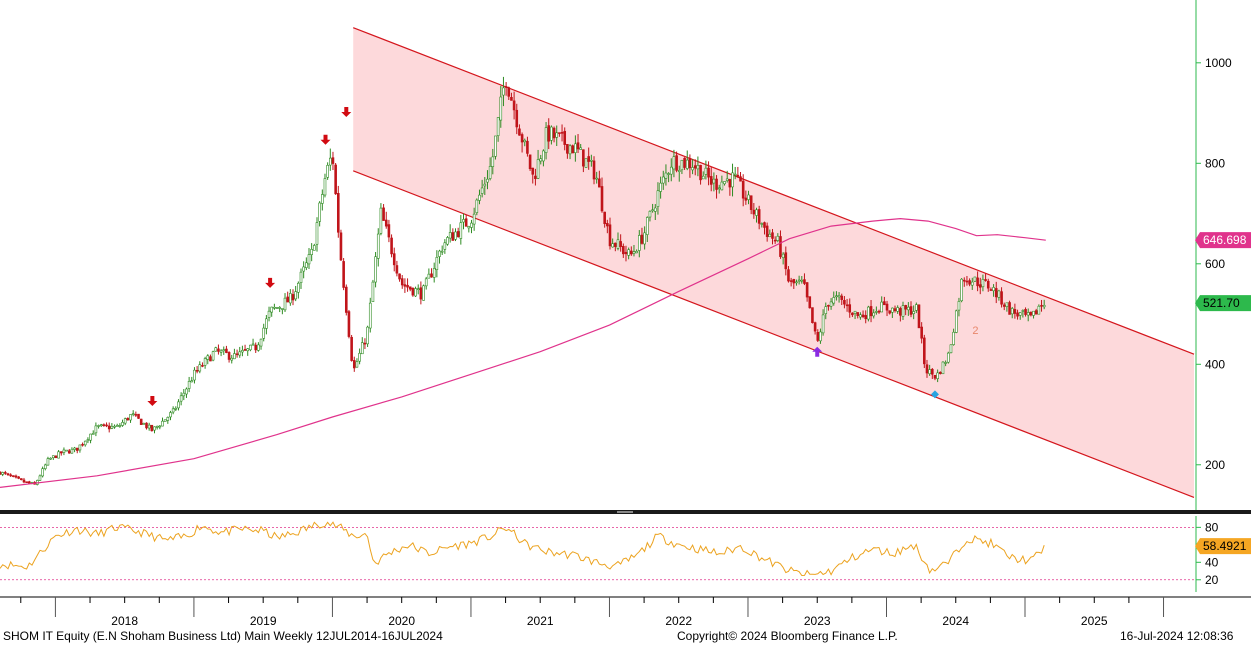 Image resolution: width=1251 pixels, height=647 pixels. I want to click on panel-splitter-handle, so click(625, 512).